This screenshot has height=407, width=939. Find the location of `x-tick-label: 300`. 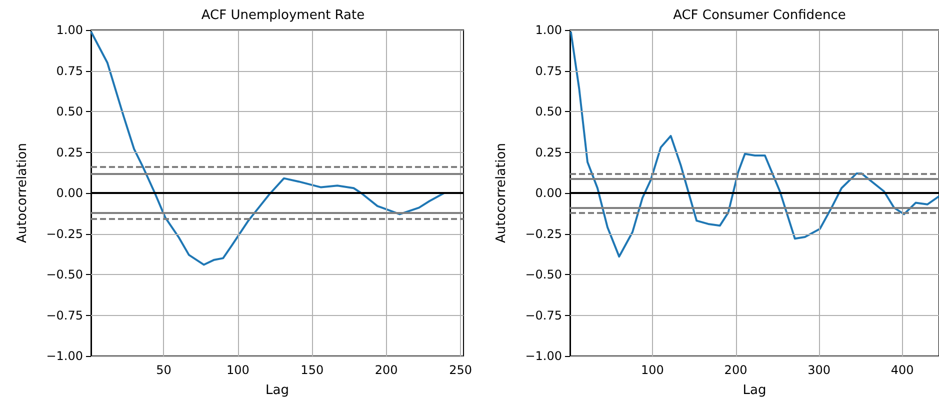

x-tick-label: 300 is located at coordinates (819, 370).